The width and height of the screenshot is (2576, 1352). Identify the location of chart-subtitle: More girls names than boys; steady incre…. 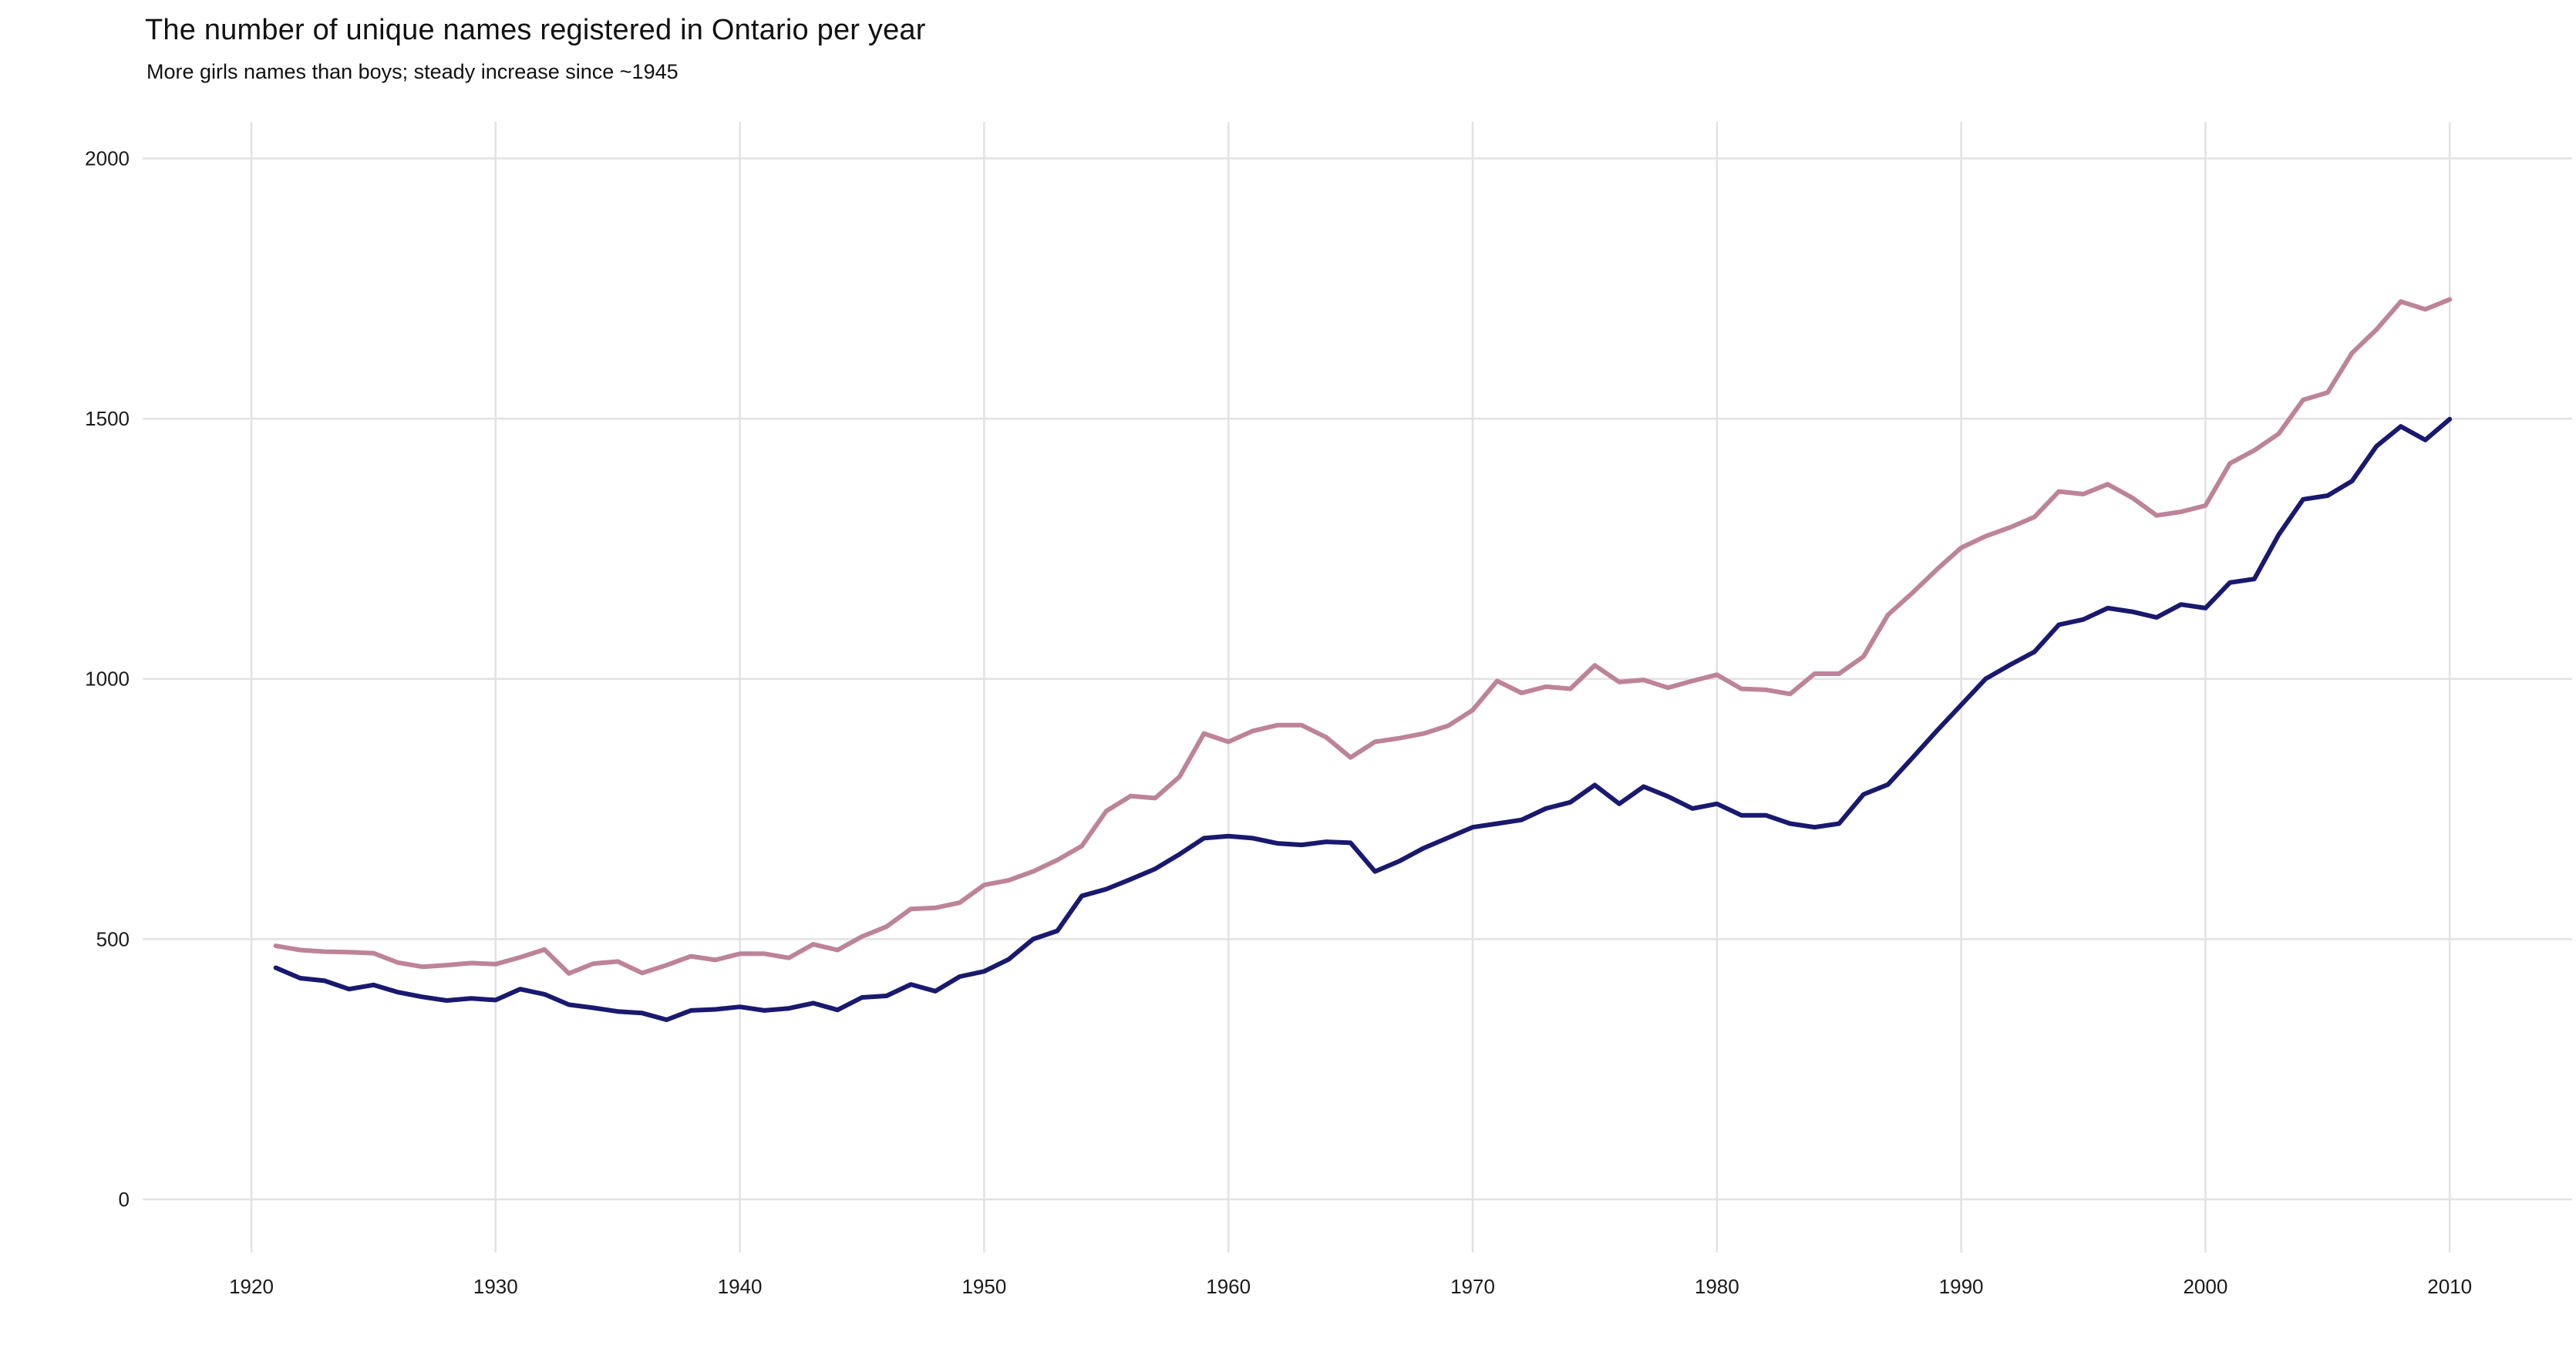
(412, 71).